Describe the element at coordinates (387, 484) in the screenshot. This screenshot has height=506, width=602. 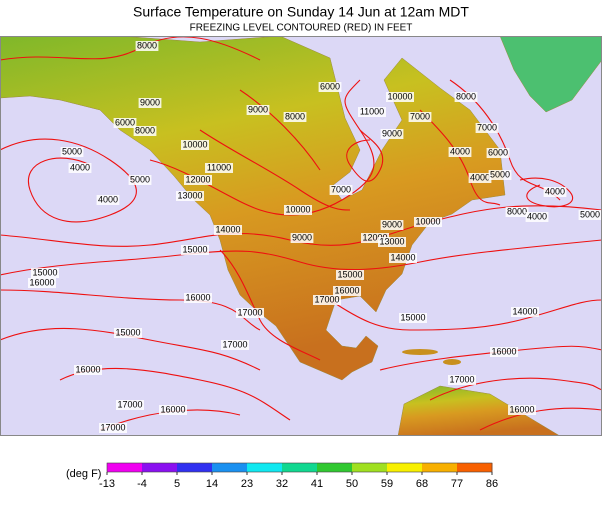
I see `colorbar-tick-label: 59` at that location.